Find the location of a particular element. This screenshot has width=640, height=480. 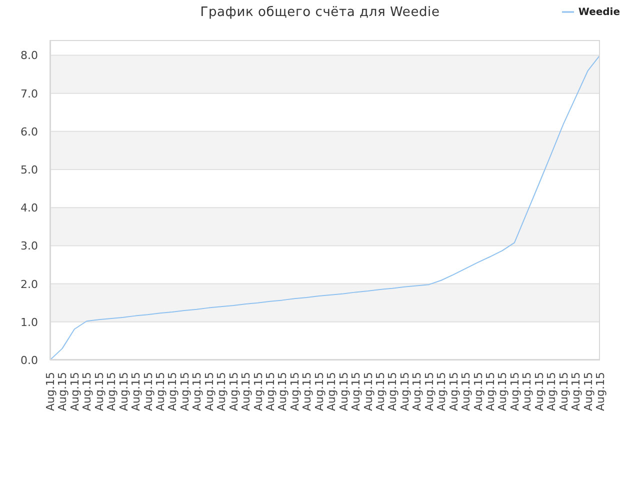

y-tick-label: 1.0 is located at coordinates (29, 321).